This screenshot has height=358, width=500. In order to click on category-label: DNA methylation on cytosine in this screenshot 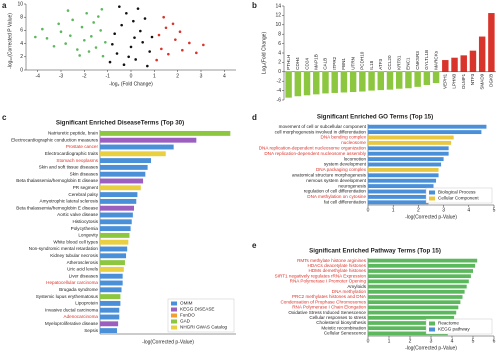, I will do `click(336, 196)`.